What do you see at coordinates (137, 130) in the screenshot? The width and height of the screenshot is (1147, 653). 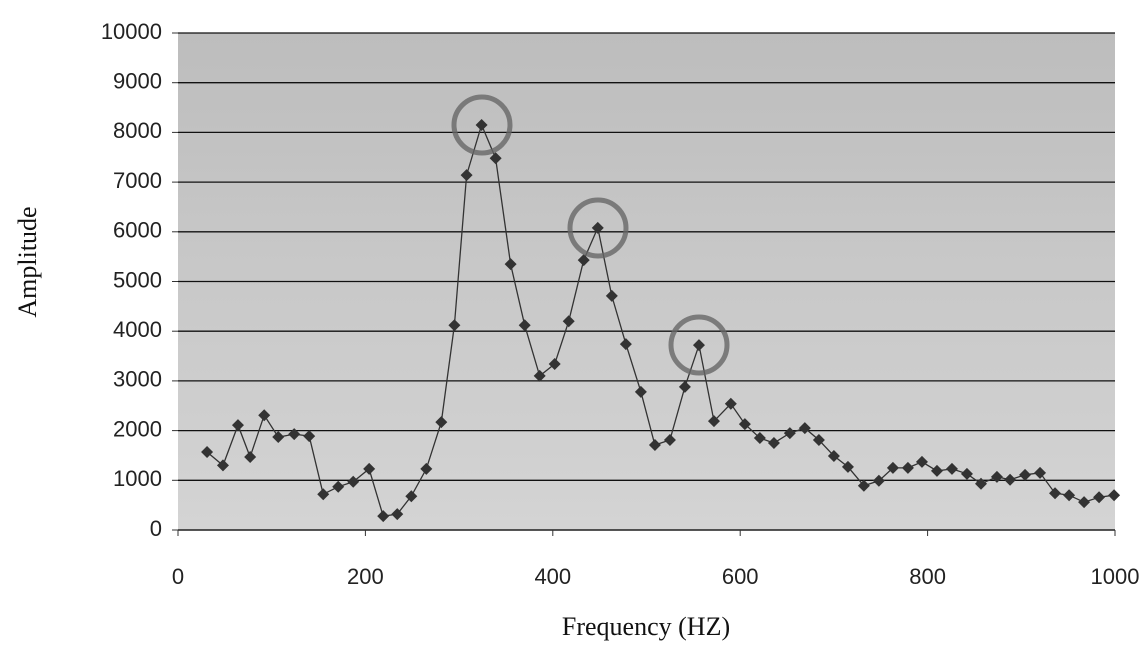 I see `y-tick-label: 8000` at bounding box center [137, 130].